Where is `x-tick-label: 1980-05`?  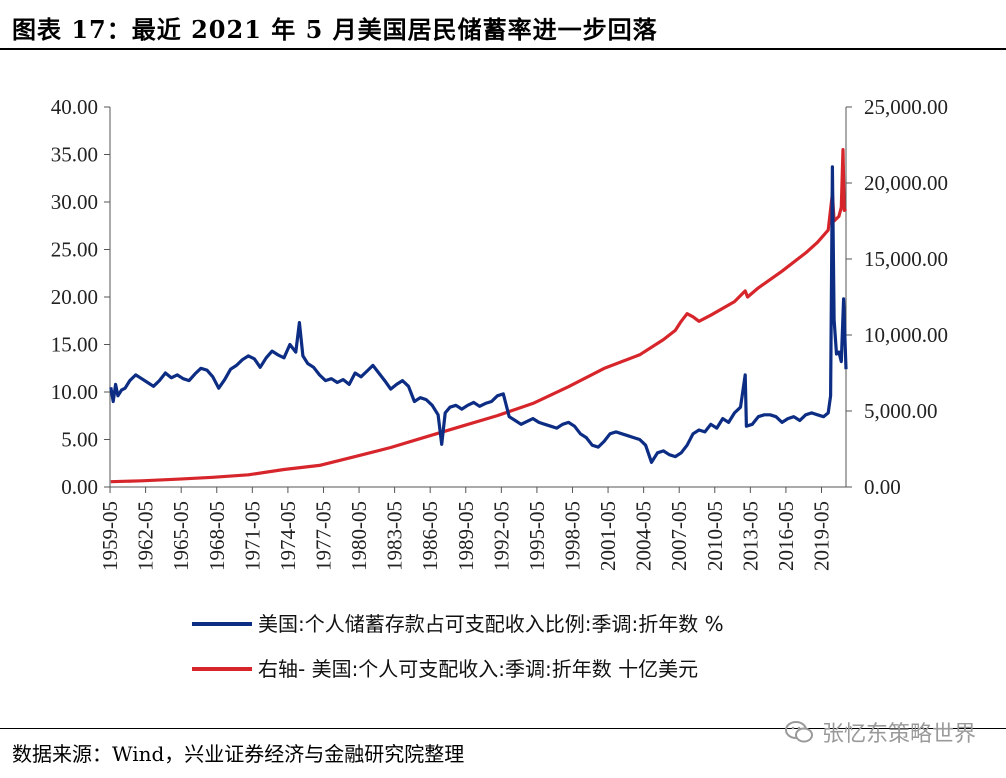
x-tick-label: 1980-05 is located at coordinates (359, 536).